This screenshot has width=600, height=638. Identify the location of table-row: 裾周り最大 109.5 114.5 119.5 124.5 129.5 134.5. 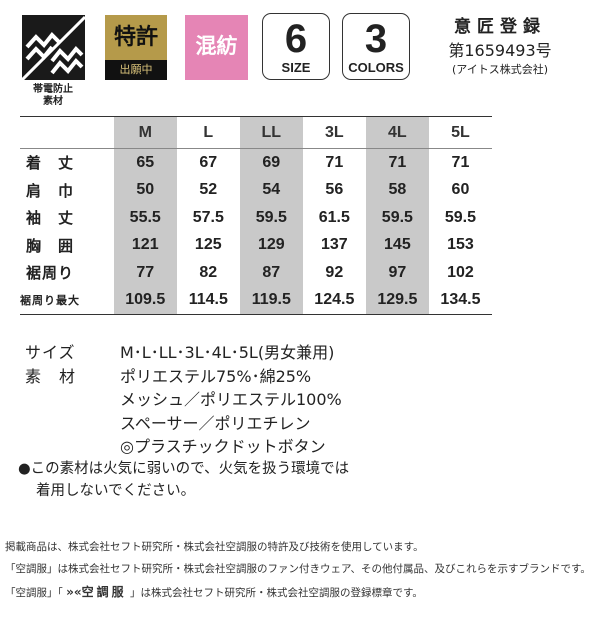
(256, 300).